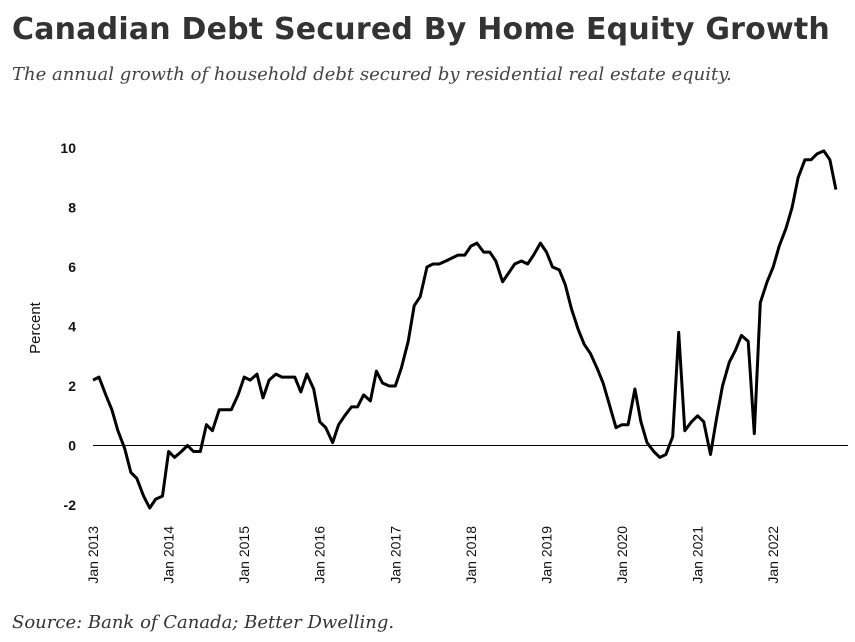 This screenshot has width=855, height=642. I want to click on source-note: Source: Bank of Canada; Better Dwelling., so click(203, 622).